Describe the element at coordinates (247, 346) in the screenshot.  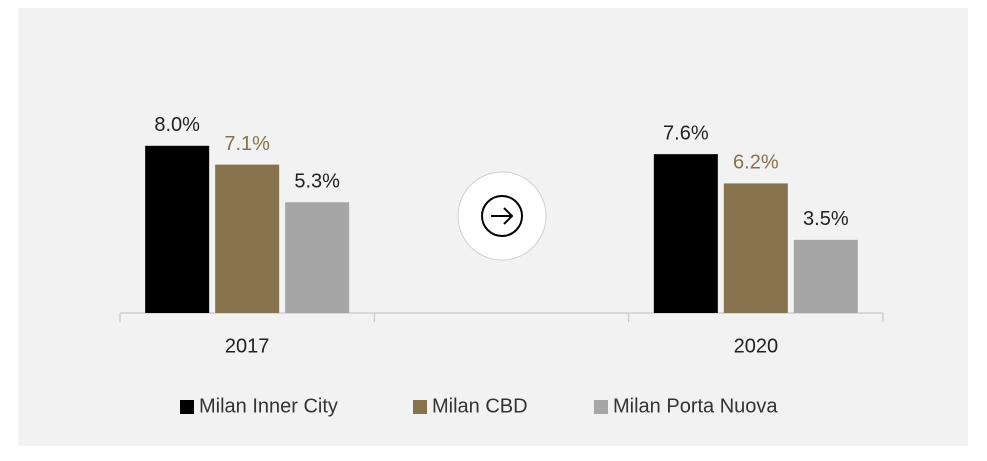
I see `x-tick-label: 2017` at that location.